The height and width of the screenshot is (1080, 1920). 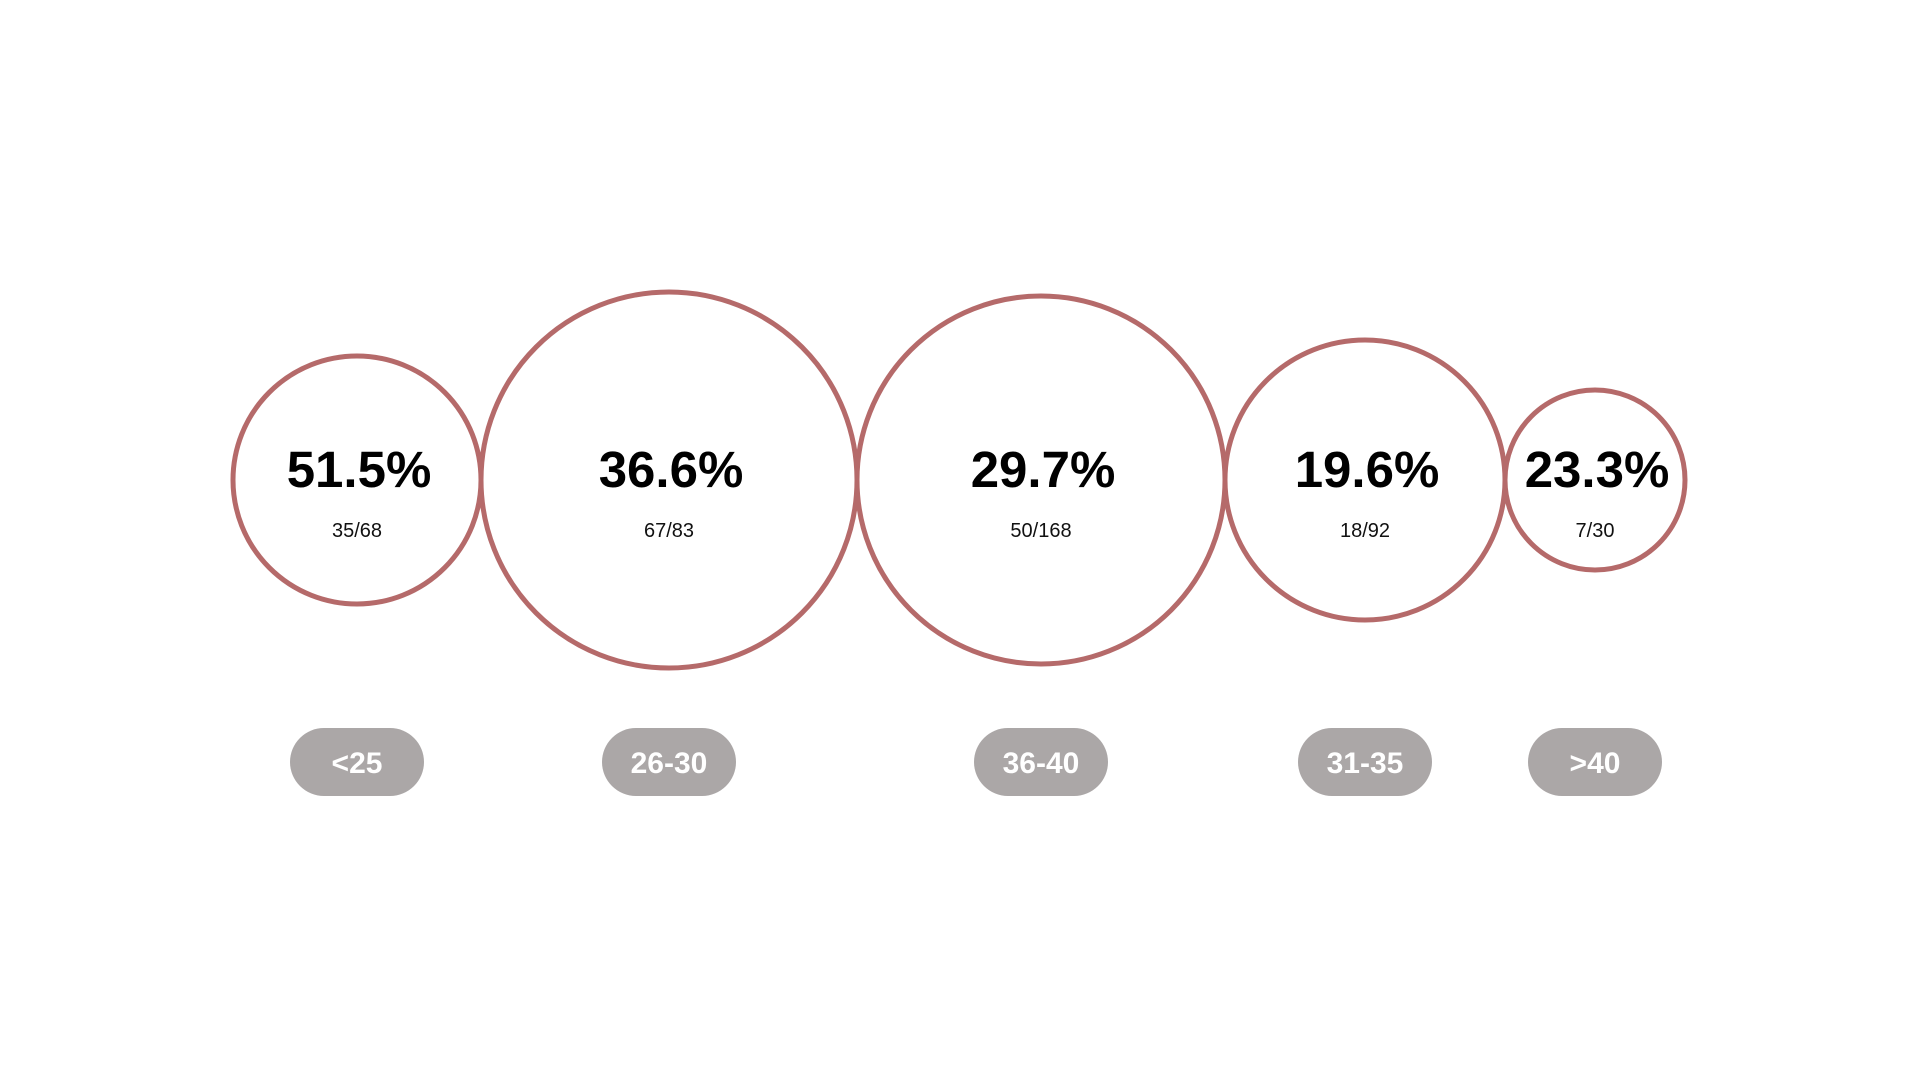 I want to click on category-pill-4: >40, so click(x=1595, y=762).